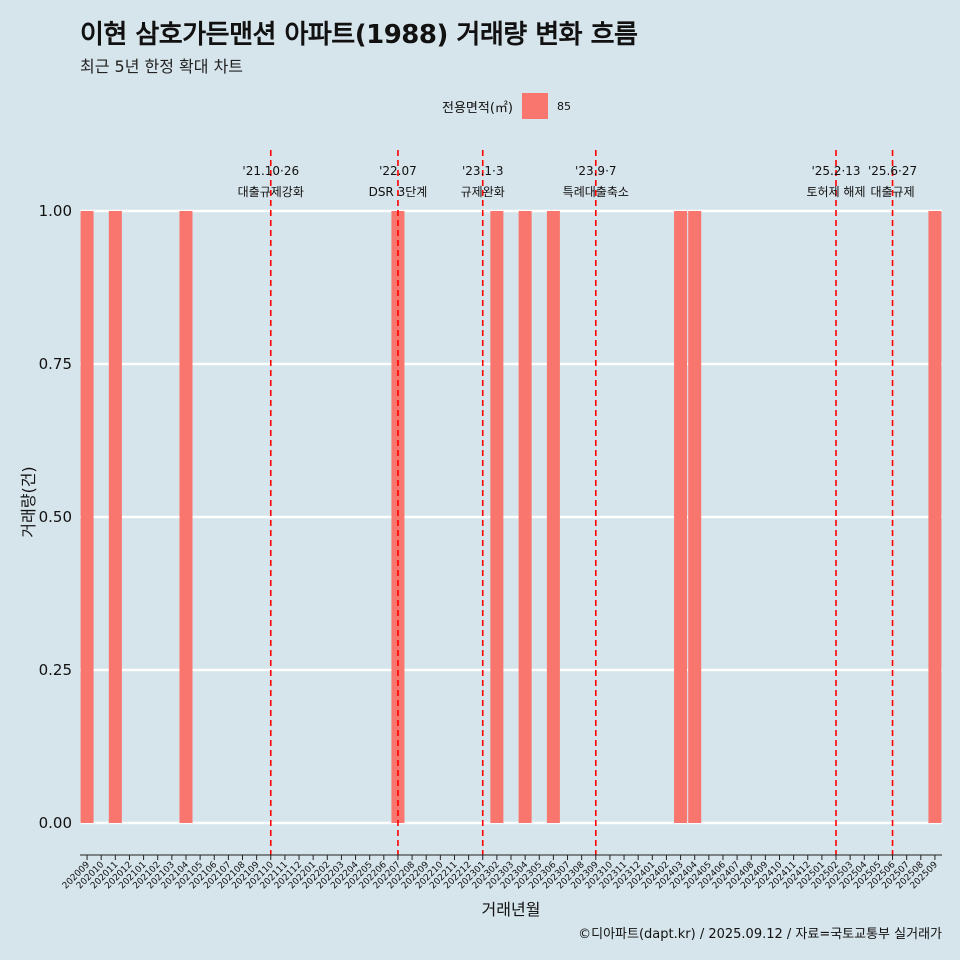  I want to click on y-tick-label: 0.25, so click(55, 670).